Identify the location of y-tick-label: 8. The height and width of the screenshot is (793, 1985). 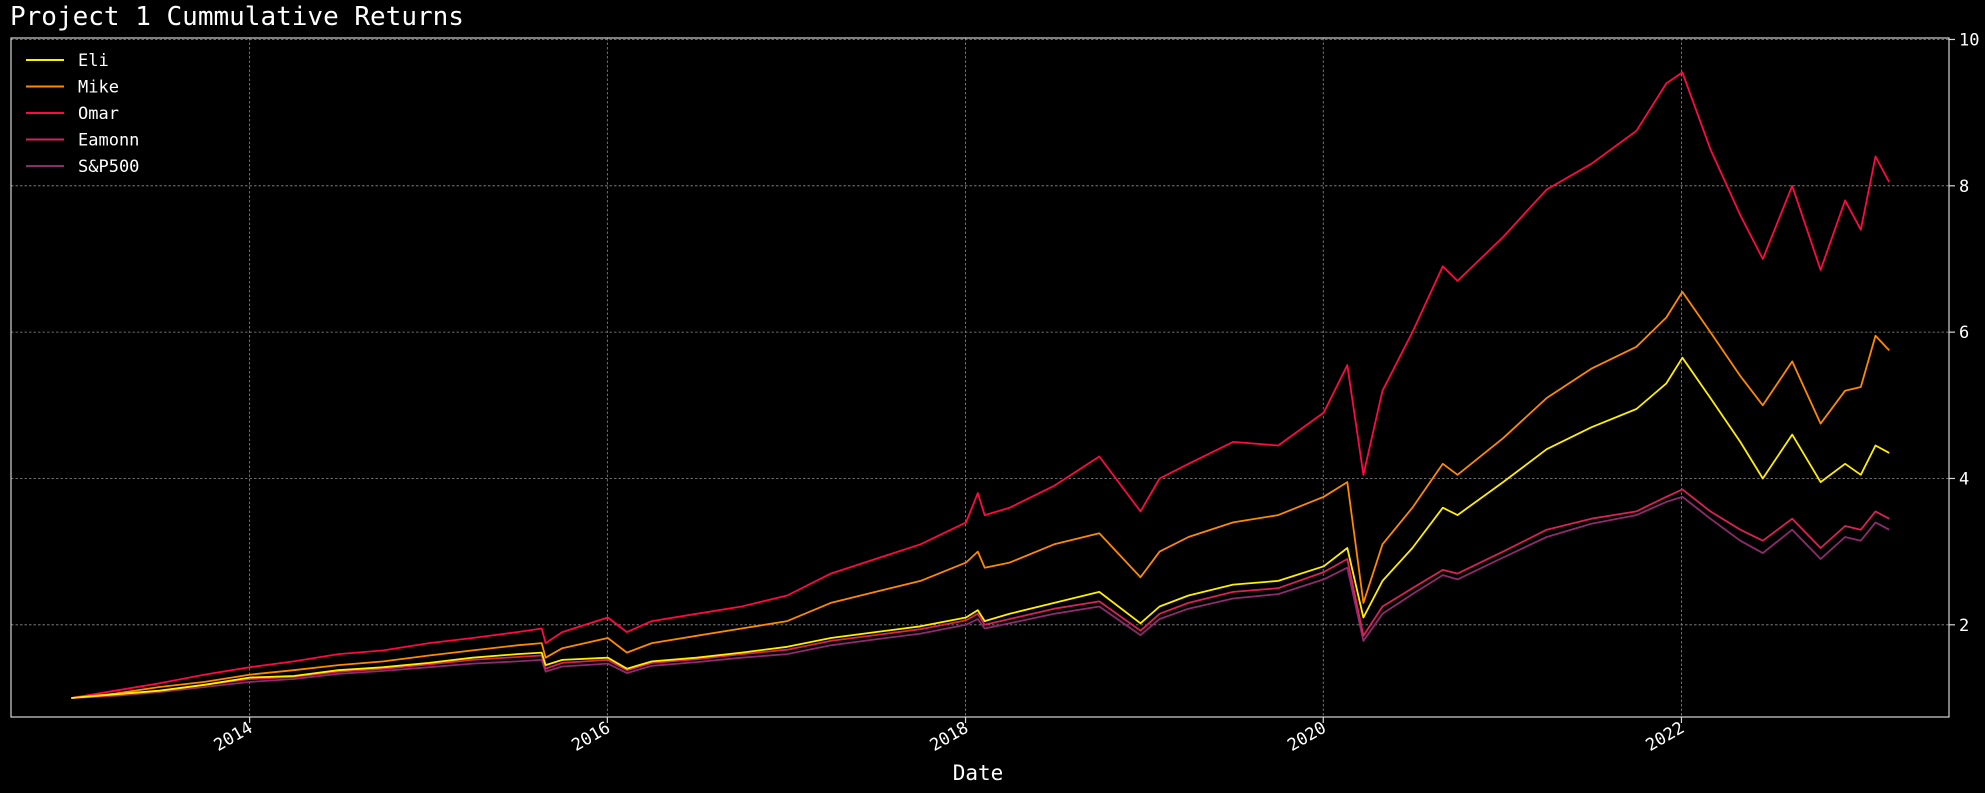
(1964, 187).